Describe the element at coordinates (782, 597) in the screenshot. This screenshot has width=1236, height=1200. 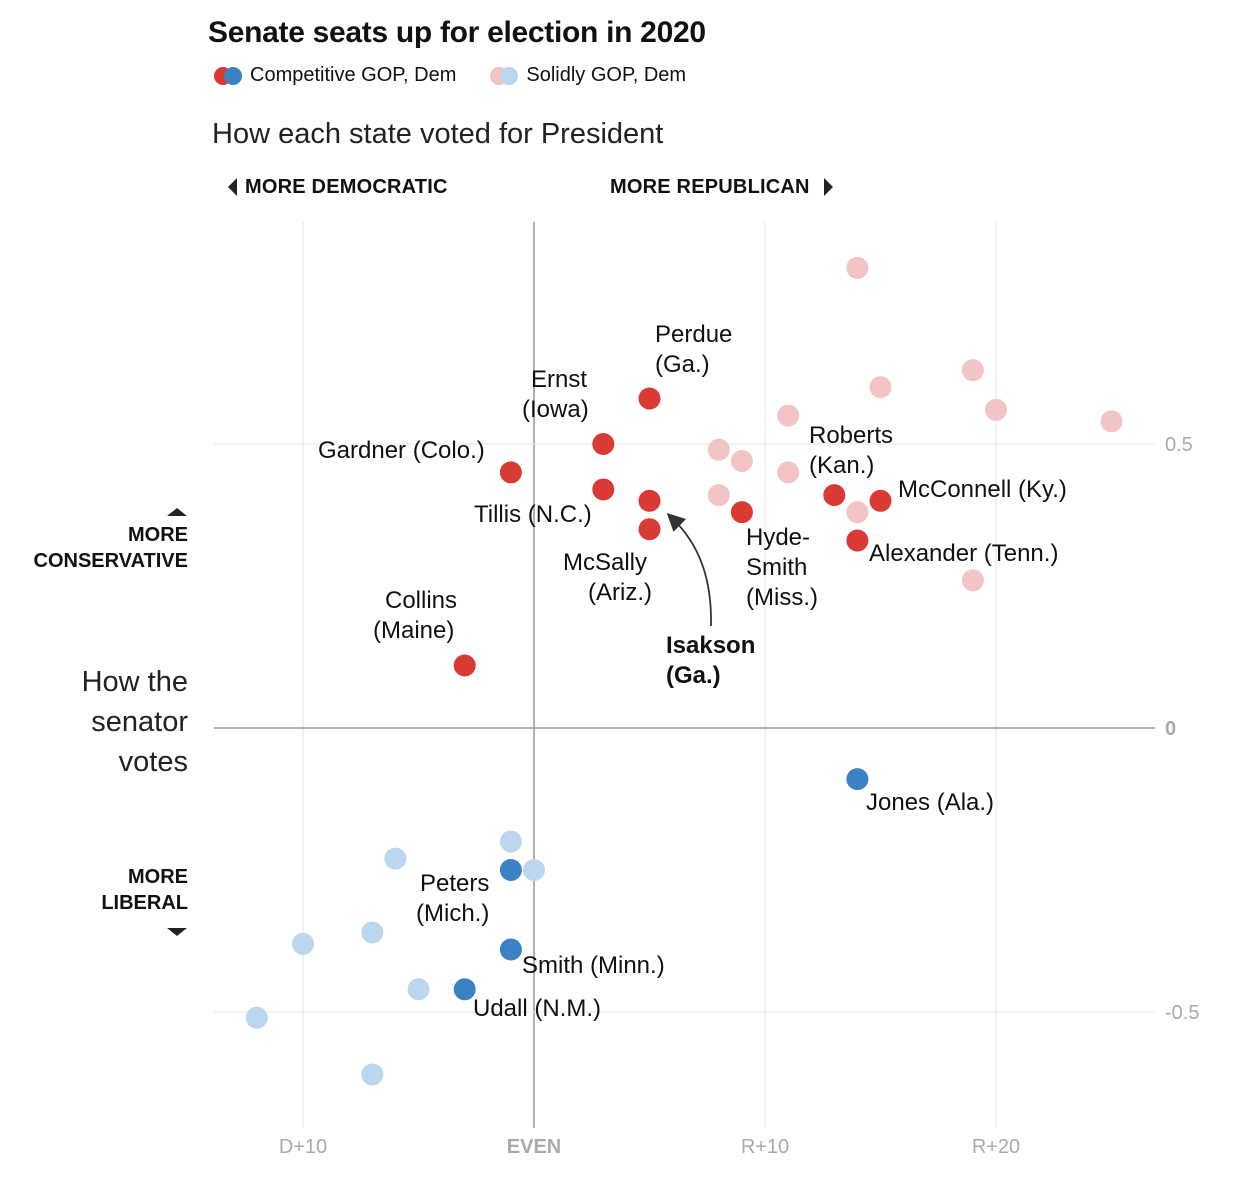
I see `point-label-line: (Miss.)` at that location.